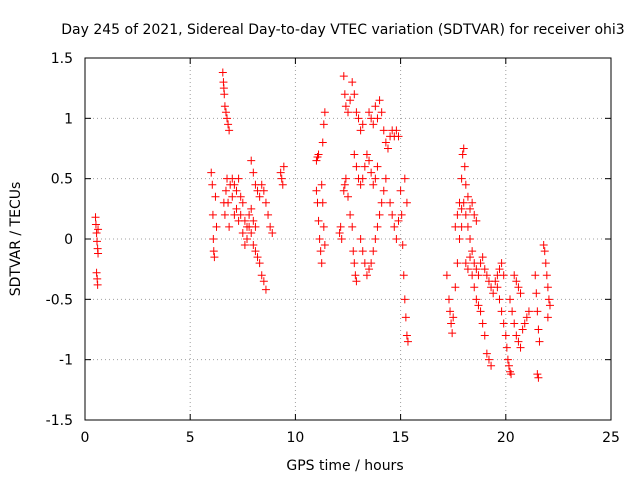 This screenshot has height=480, width=640. I want to click on x-tick-label: 5, so click(190, 438).